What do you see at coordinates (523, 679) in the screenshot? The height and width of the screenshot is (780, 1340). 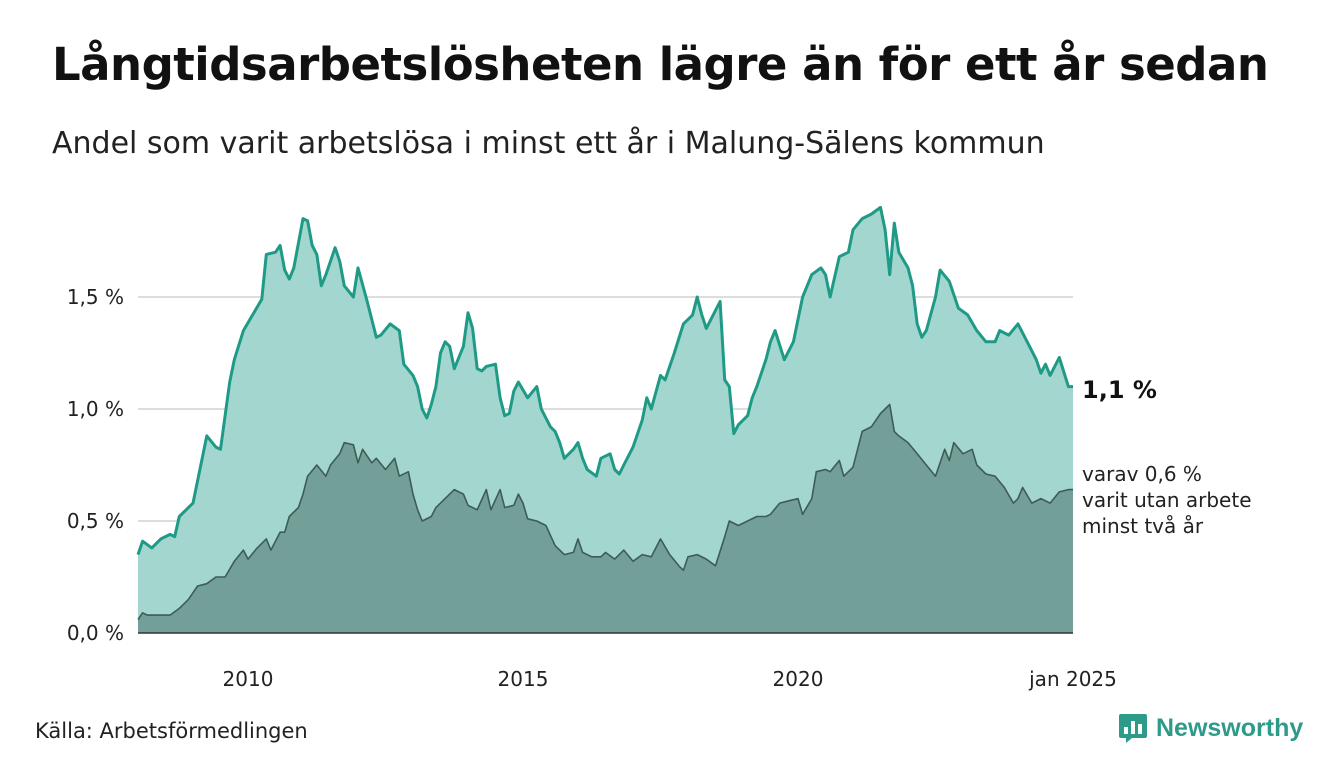 I see `x-tick-label: 2015` at bounding box center [523, 679].